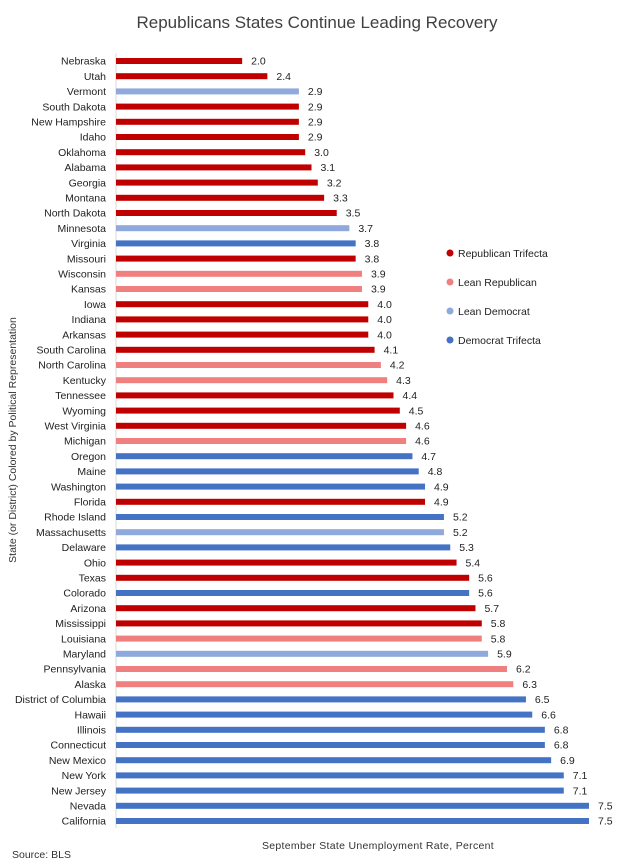  I want to click on category-label: Iowa, so click(95, 305).